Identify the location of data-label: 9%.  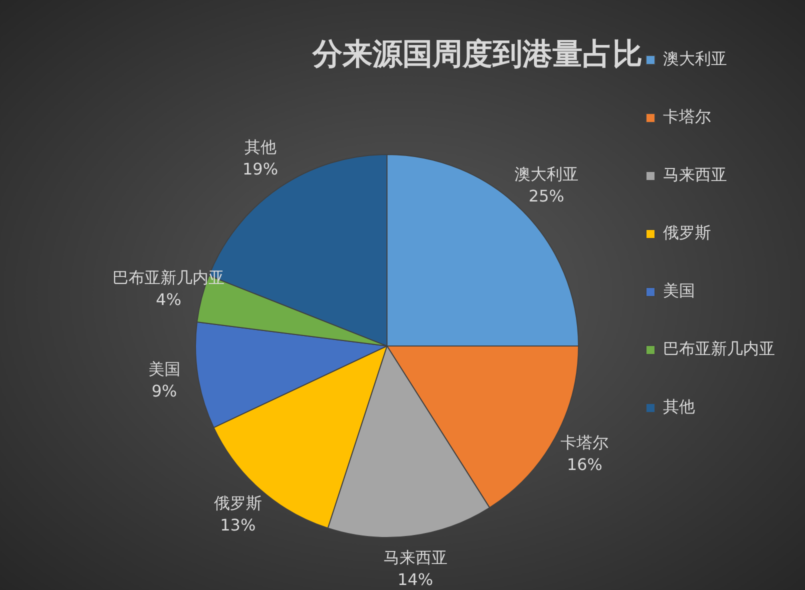
(164, 390).